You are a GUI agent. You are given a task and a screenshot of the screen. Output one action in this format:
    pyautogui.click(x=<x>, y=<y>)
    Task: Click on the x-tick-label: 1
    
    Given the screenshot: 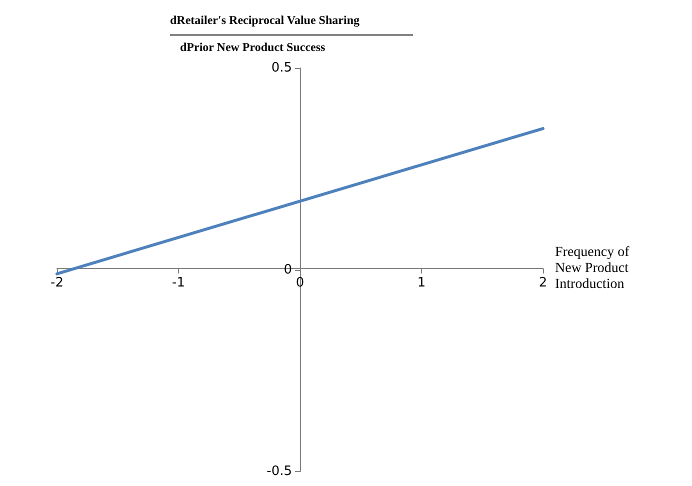 What is the action you would take?
    pyautogui.click(x=421, y=283)
    